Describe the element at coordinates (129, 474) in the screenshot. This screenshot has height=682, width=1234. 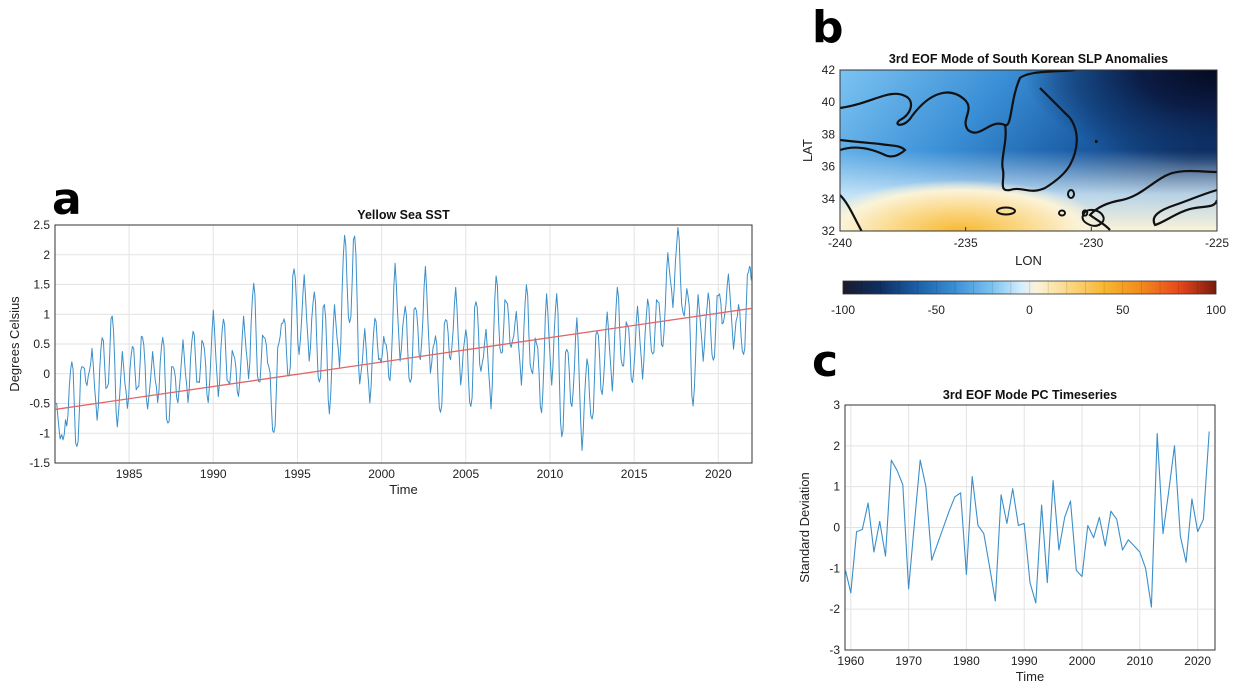
I see `sst-xtick-label: 1985` at that location.